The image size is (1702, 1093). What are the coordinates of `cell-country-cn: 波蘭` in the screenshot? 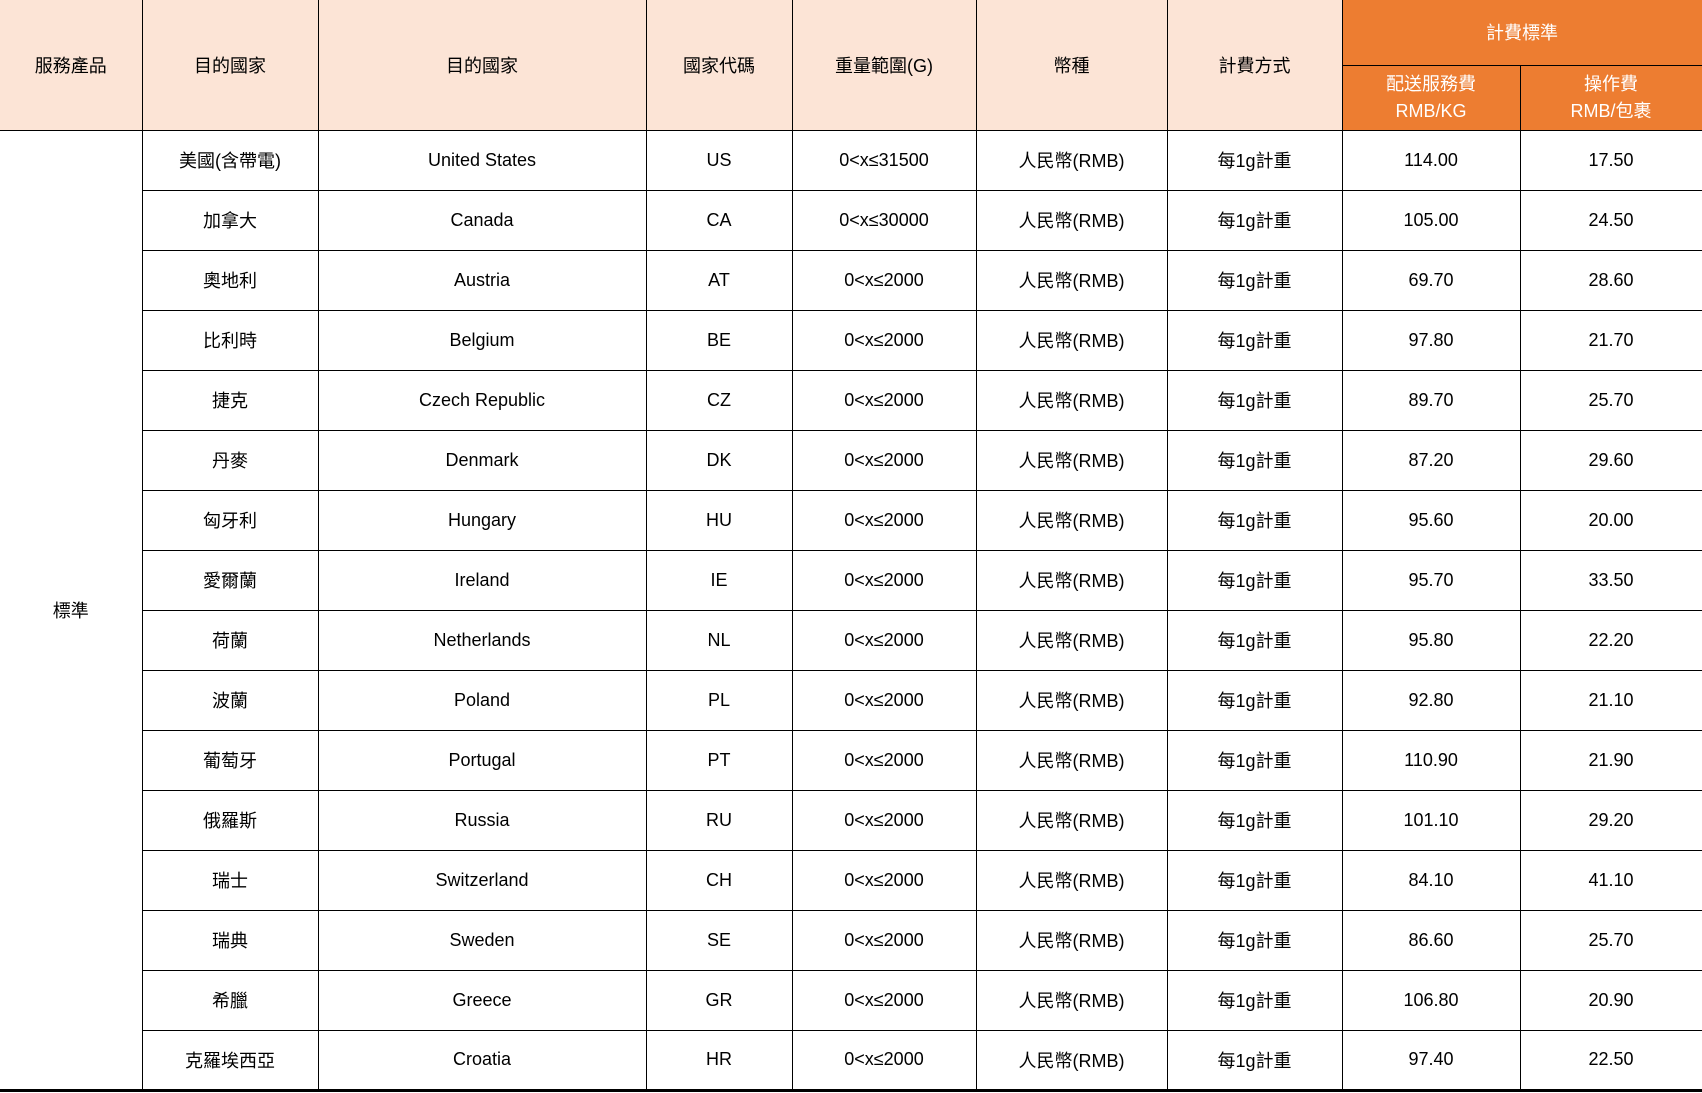 It's located at (230, 700).